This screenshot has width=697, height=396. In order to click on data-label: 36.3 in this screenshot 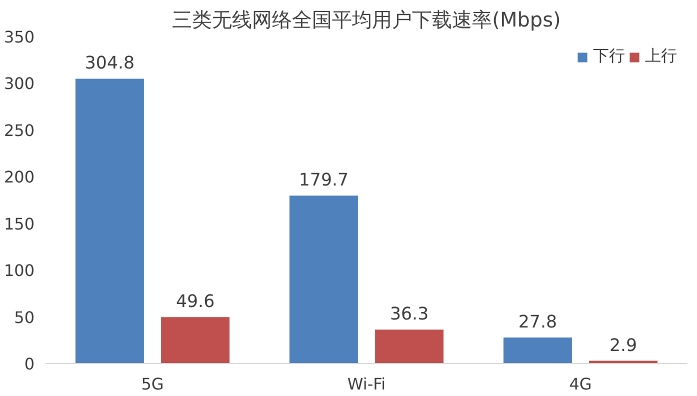, I will do `click(409, 314)`.